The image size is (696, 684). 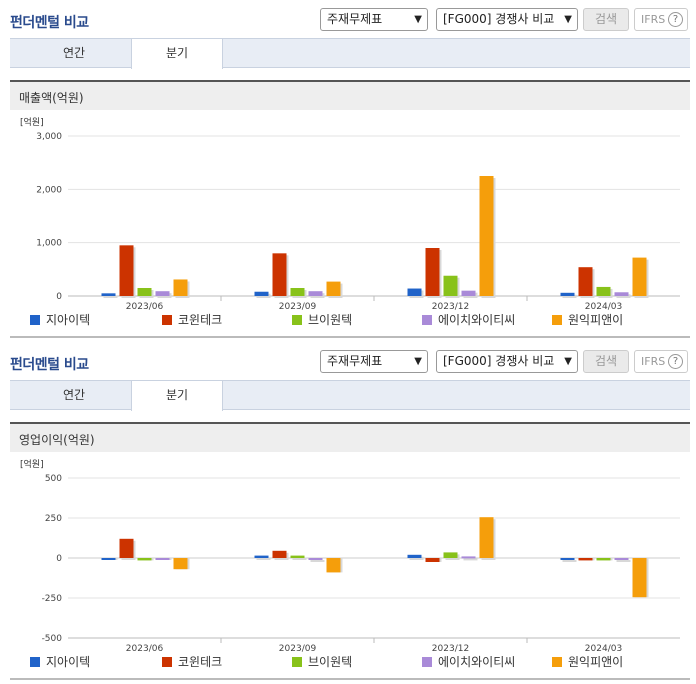 I want to click on legend-label: 지아이텍, so click(x=68, y=662).